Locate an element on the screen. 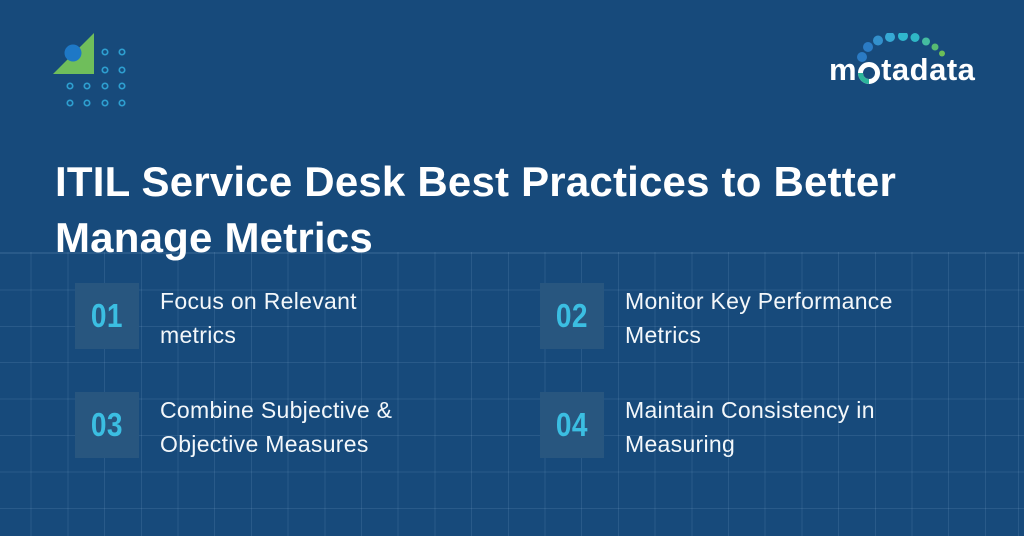  logo-mark-icon is located at coordinates (89, 70).